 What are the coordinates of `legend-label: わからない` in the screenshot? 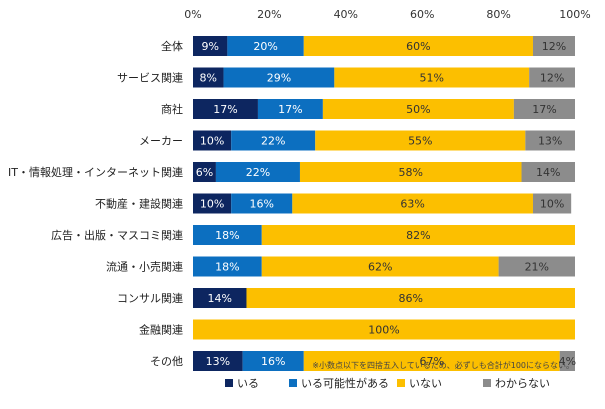 It's located at (522, 383).